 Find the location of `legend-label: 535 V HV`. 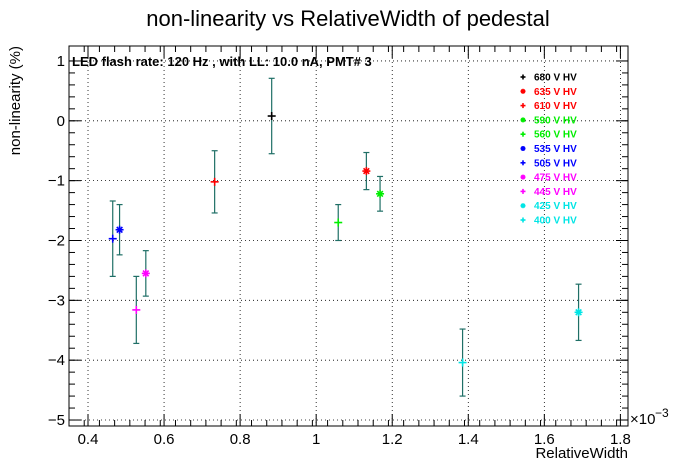

legend-label: 535 V HV is located at coordinates (555, 149).